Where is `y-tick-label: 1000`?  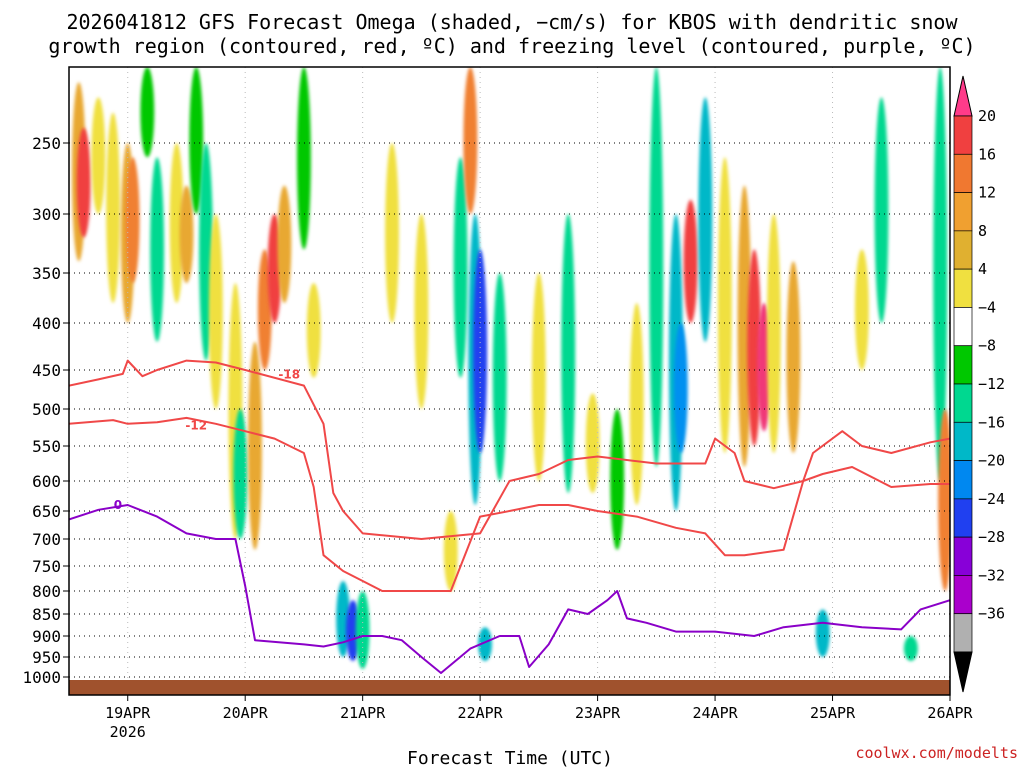 y-tick-label: 1000 is located at coordinates (41, 677).